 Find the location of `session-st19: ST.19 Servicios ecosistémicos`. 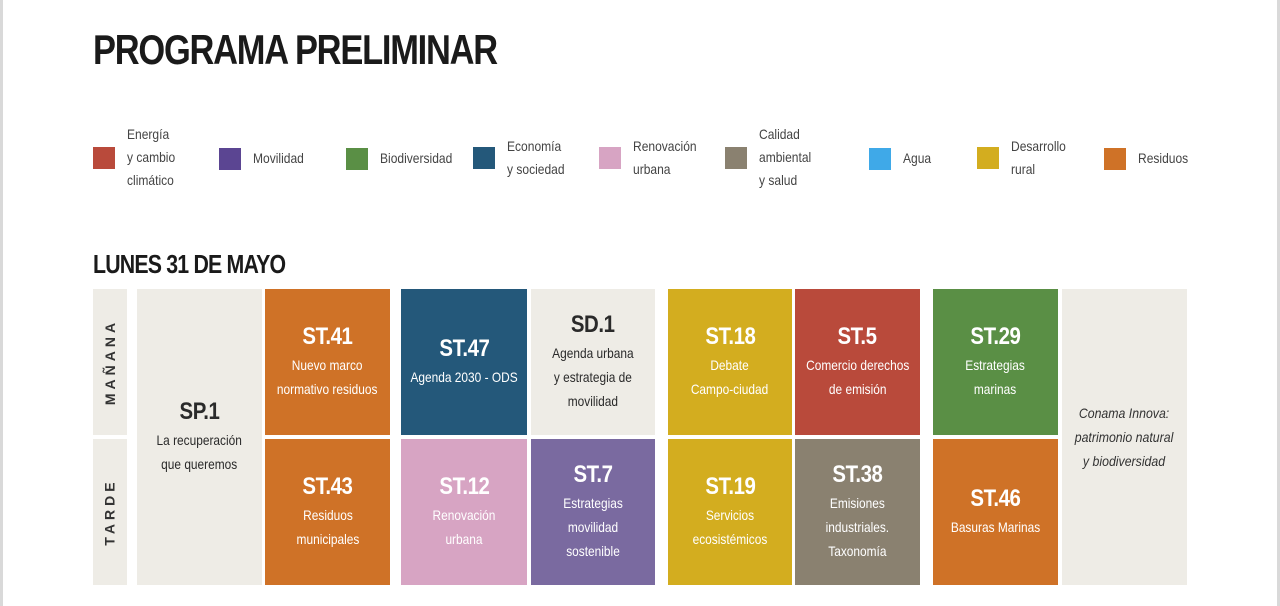

session-st19: ST.19 Servicios ecosistémicos is located at coordinates (730, 512).